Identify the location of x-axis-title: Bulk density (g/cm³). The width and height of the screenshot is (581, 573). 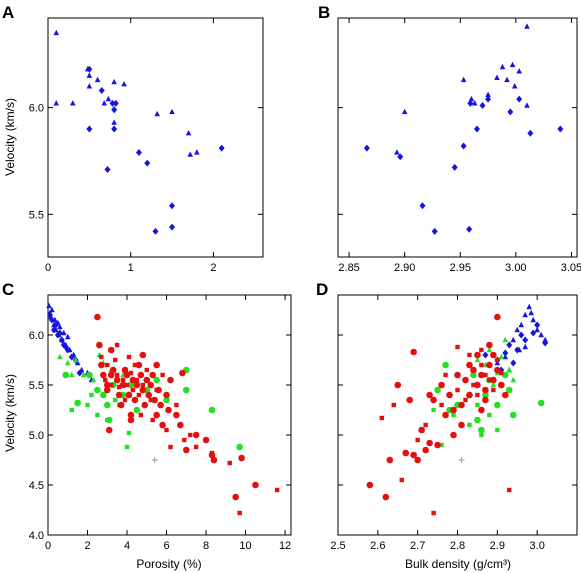
(458, 564).